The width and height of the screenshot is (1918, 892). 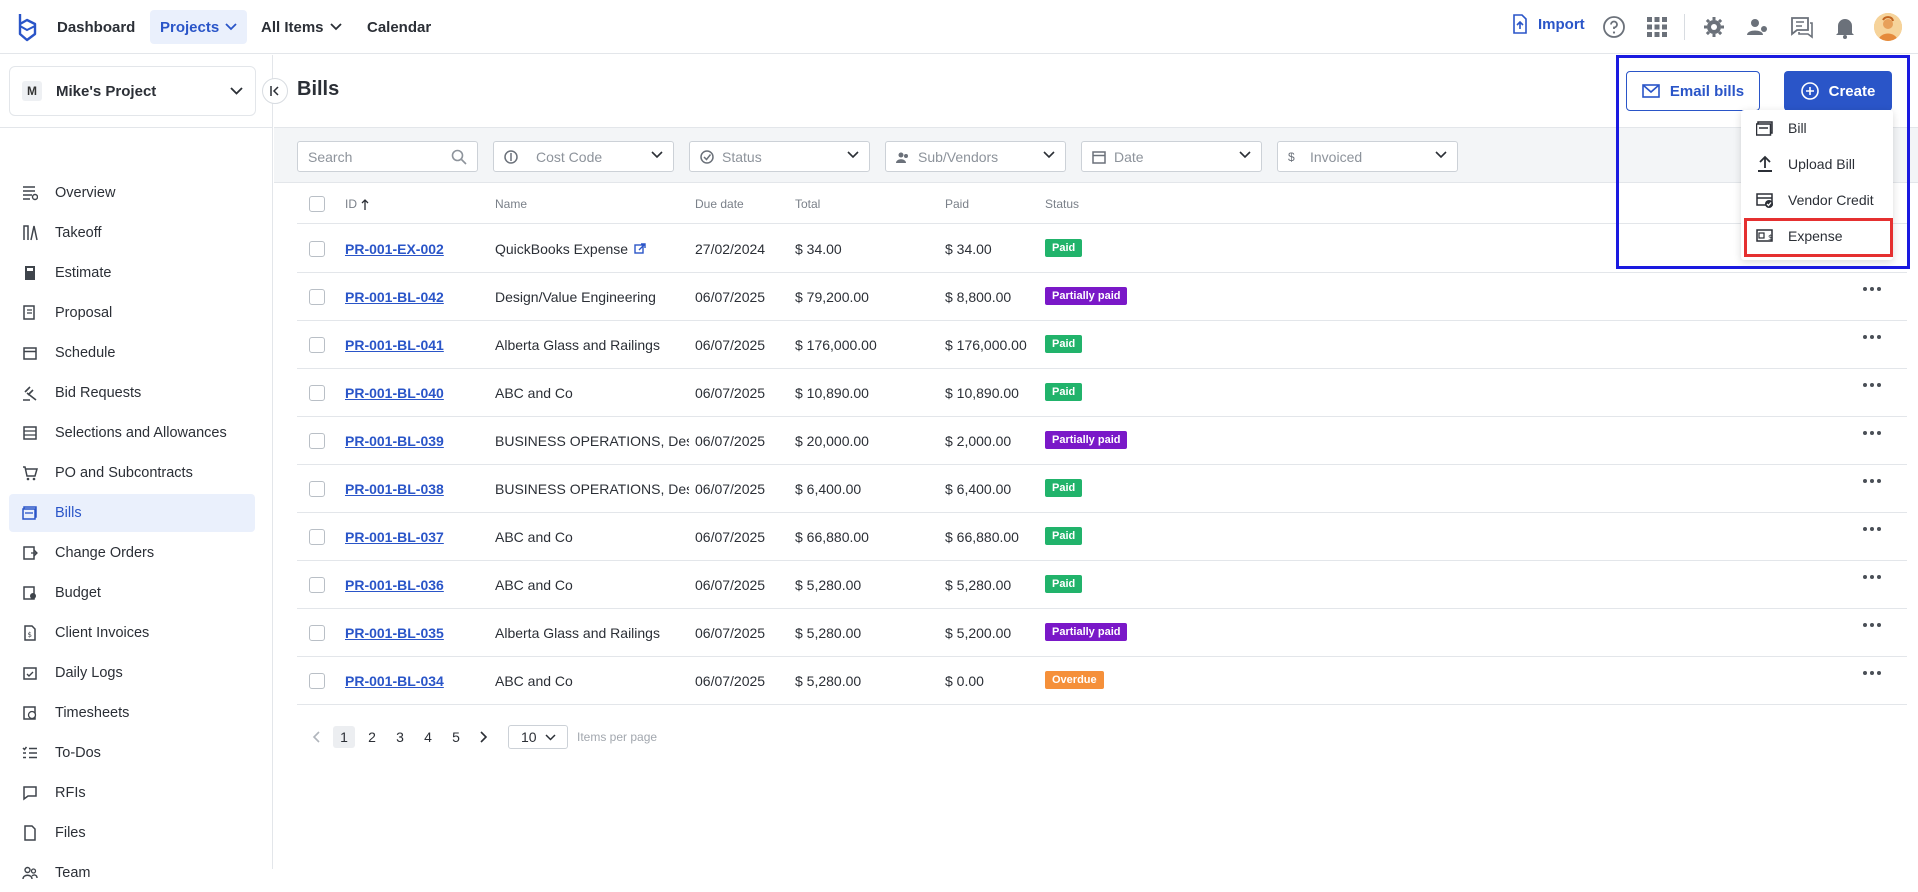 I want to click on next-page-icon, so click(x=484, y=737).